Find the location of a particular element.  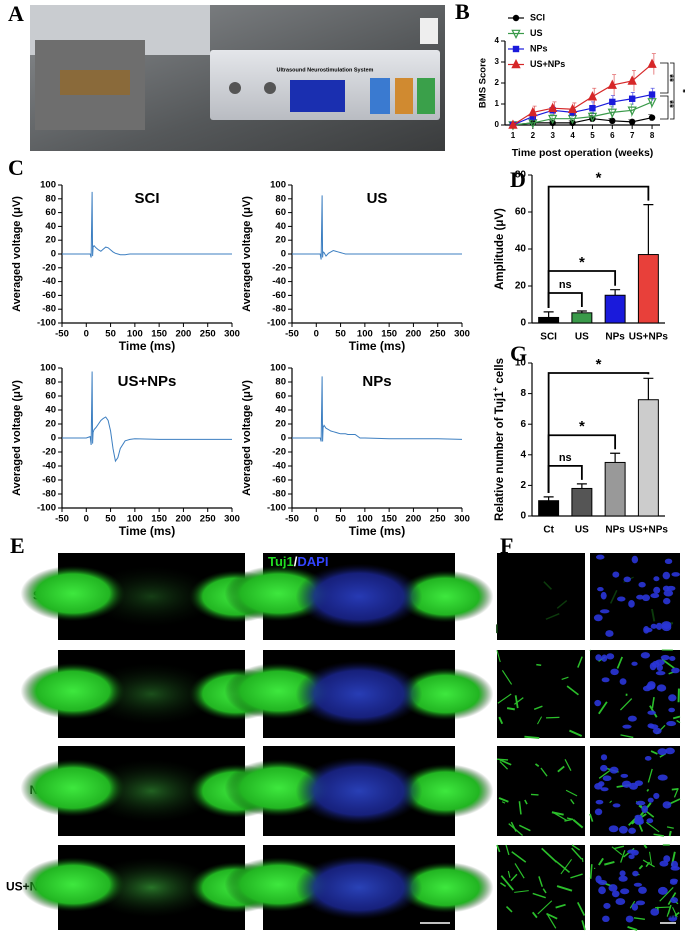

legend-label: NPs is located at coordinates (539, 48).